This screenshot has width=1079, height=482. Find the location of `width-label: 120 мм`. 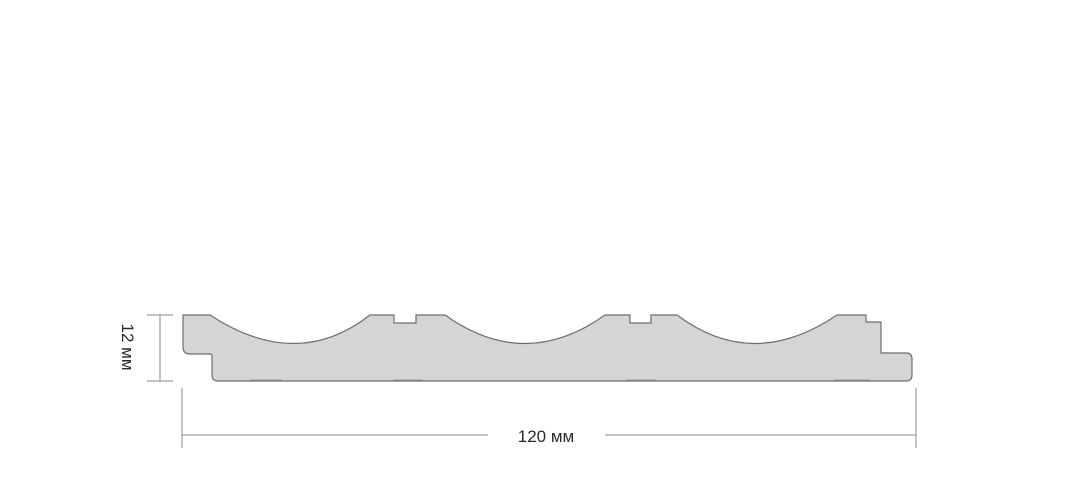

width-label: 120 мм is located at coordinates (546, 436).